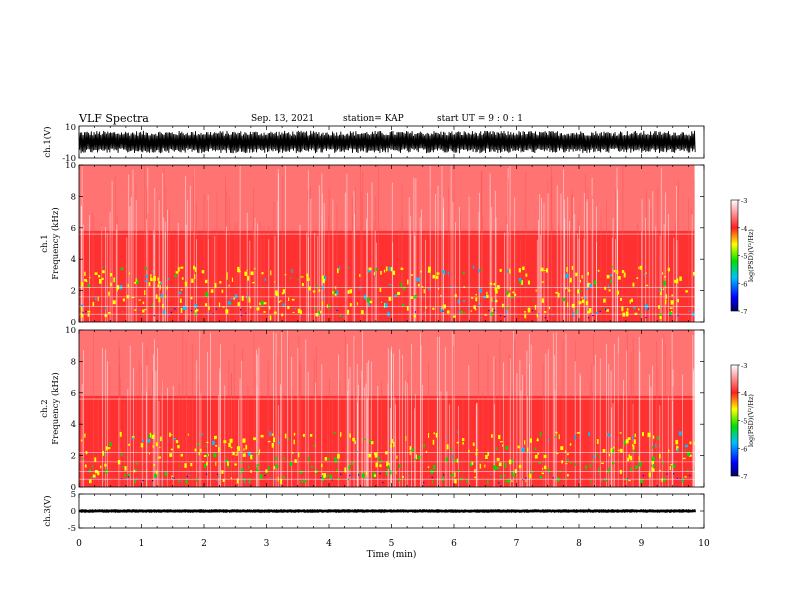  I want to click on ch3-y-tick-label: -5, so click(72, 529).